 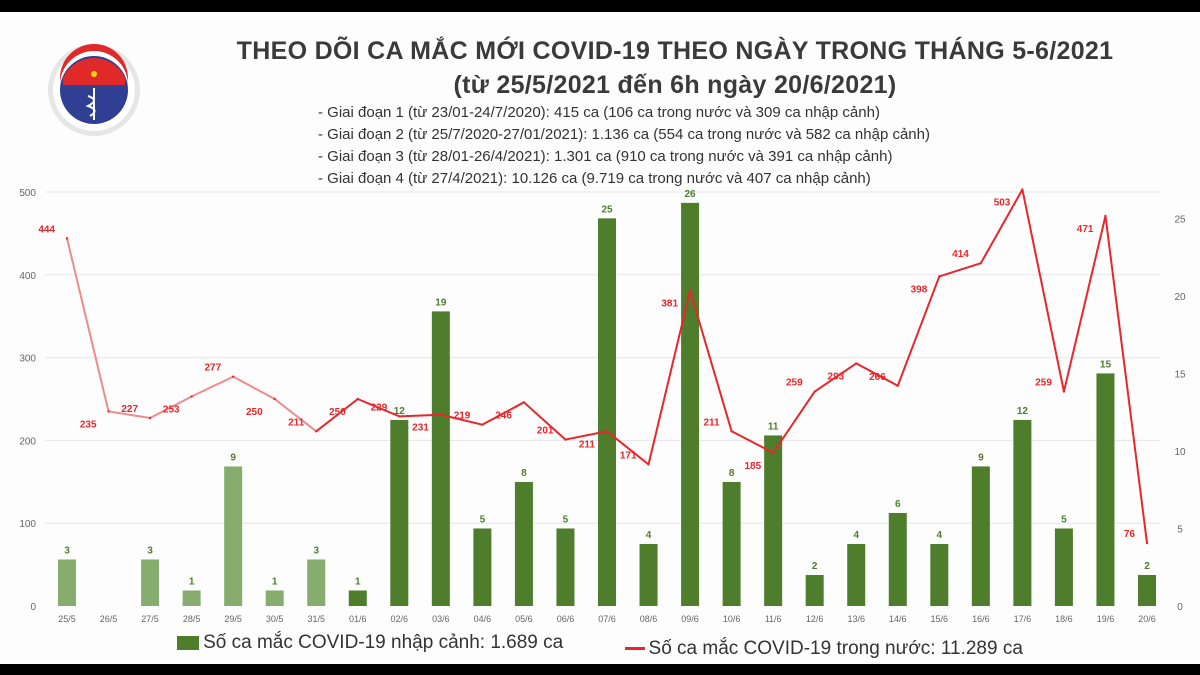 What do you see at coordinates (33, 607) in the screenshot?
I see `left-axis-tick-label: 0` at bounding box center [33, 607].